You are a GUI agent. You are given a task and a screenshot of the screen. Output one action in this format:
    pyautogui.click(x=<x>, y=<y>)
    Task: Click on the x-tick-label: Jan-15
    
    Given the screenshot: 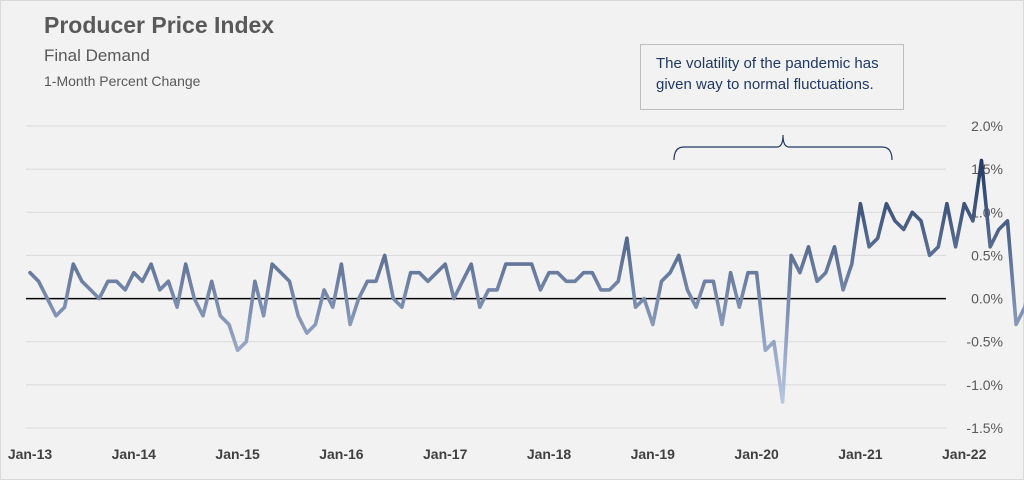 What is the action you would take?
    pyautogui.click(x=237, y=454)
    